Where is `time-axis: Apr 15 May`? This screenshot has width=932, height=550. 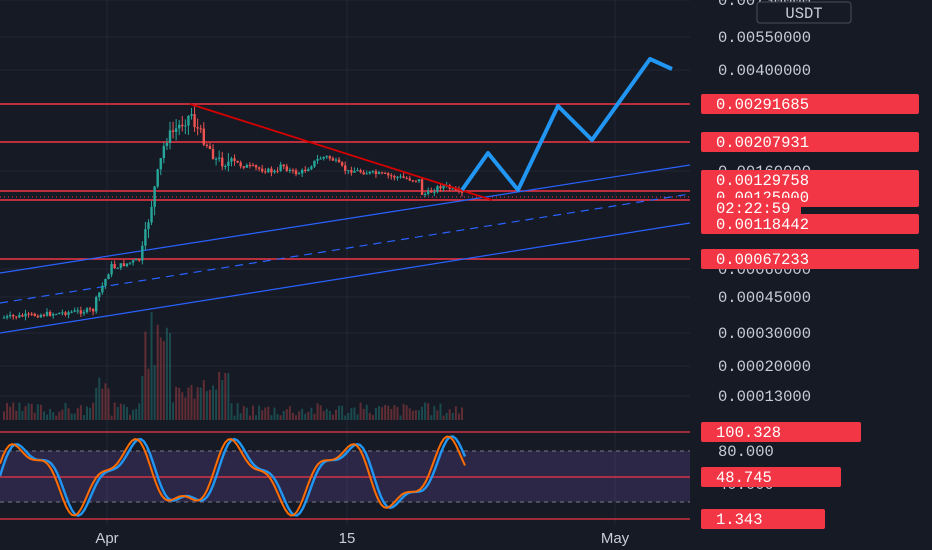 time-axis: Apr 15 May is located at coordinates (362, 538).